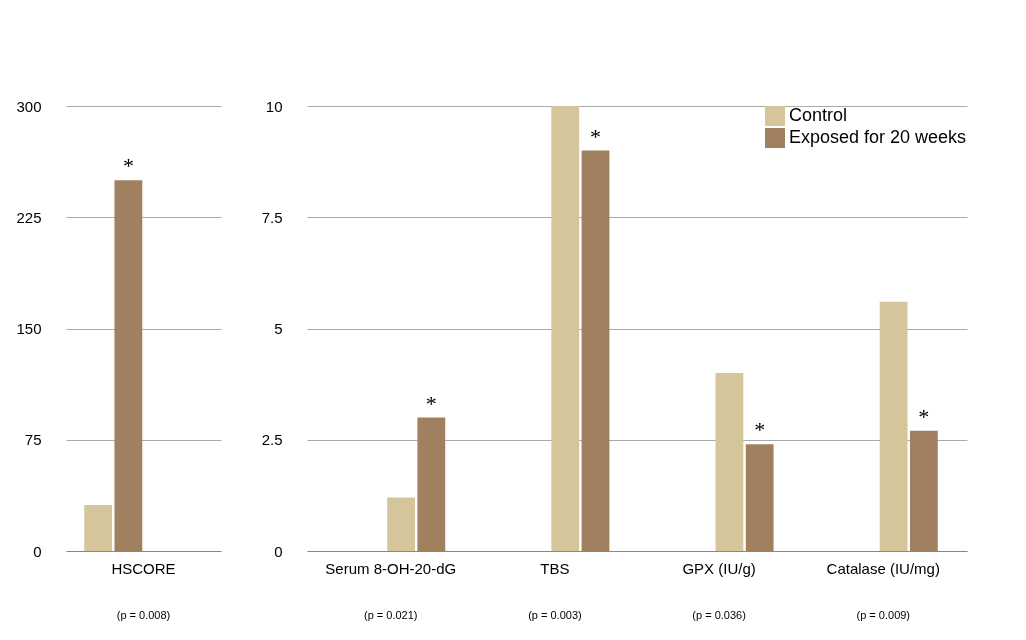 This screenshot has height=640, width=1026. What do you see at coordinates (29, 217) in the screenshot?
I see `y-tick-label: 225` at bounding box center [29, 217].